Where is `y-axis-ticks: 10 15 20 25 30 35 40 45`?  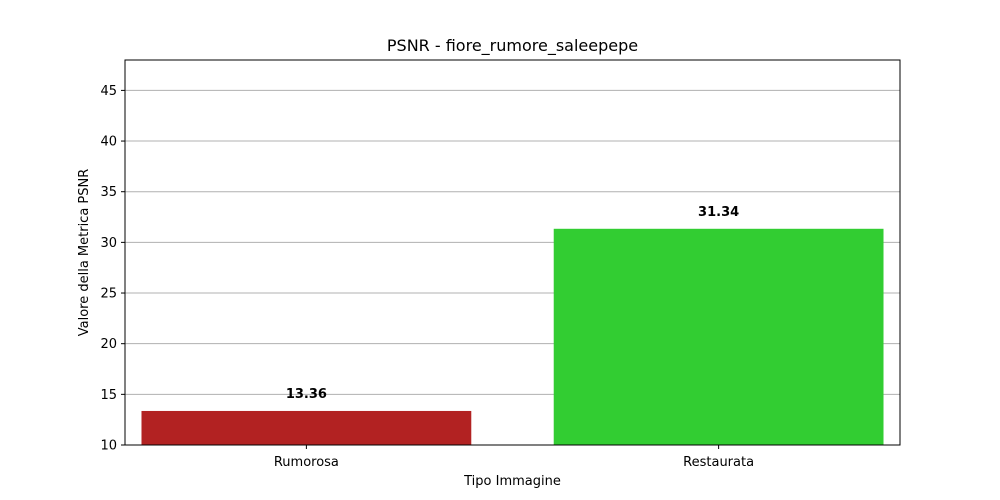
y-axis-ticks: 10 15 20 25 30 35 40 45 is located at coordinates (112, 269).